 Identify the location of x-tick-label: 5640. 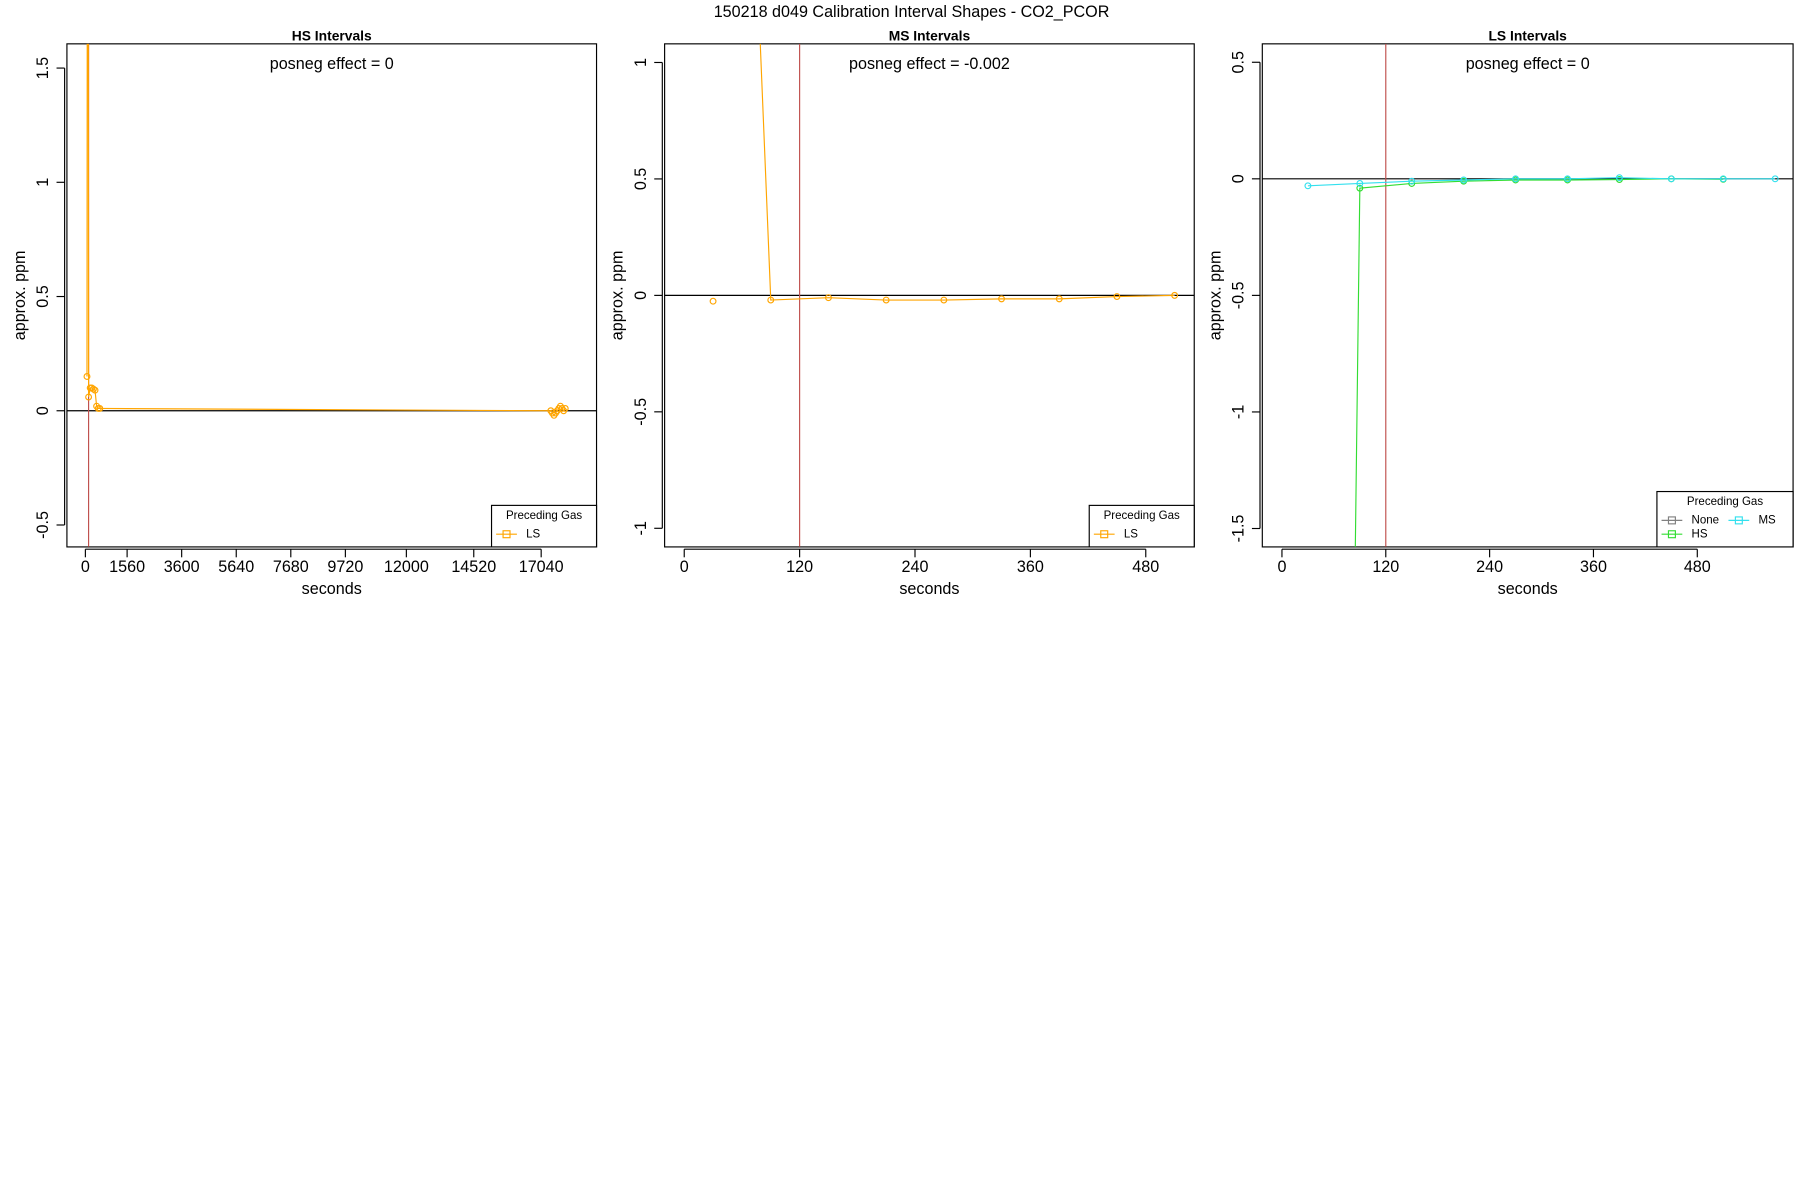
(236, 567).